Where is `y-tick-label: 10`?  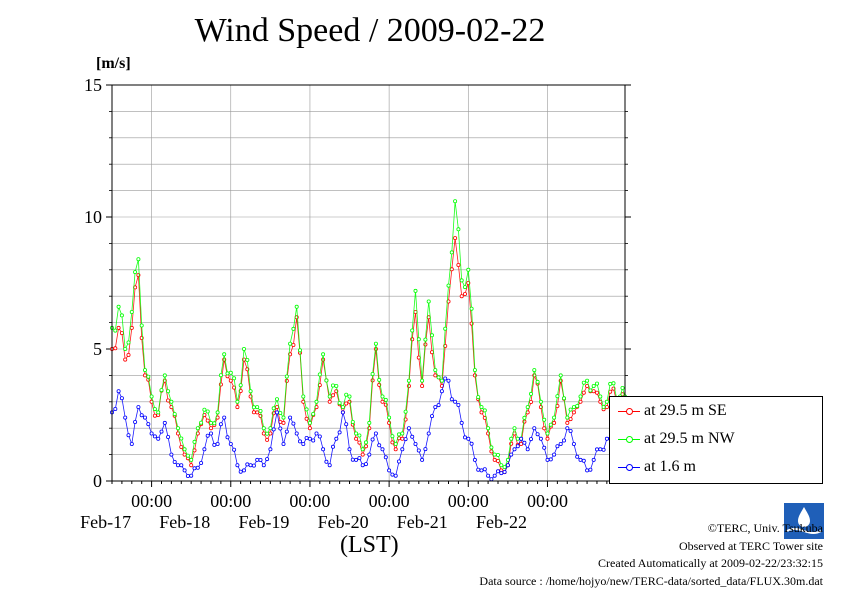 y-tick-label: 10 is located at coordinates (93, 217).